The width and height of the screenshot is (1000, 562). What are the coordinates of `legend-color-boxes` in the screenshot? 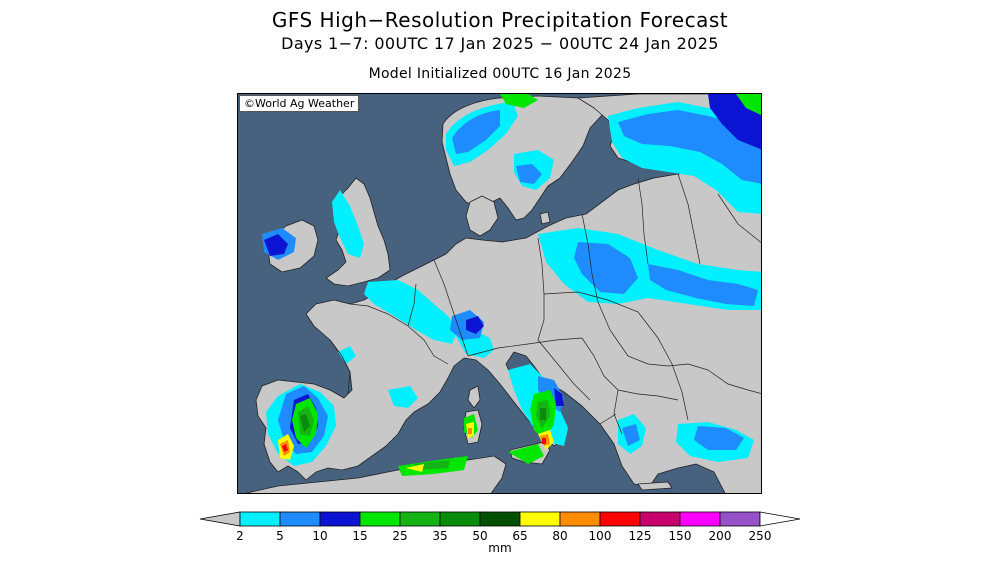 It's located at (500, 519).